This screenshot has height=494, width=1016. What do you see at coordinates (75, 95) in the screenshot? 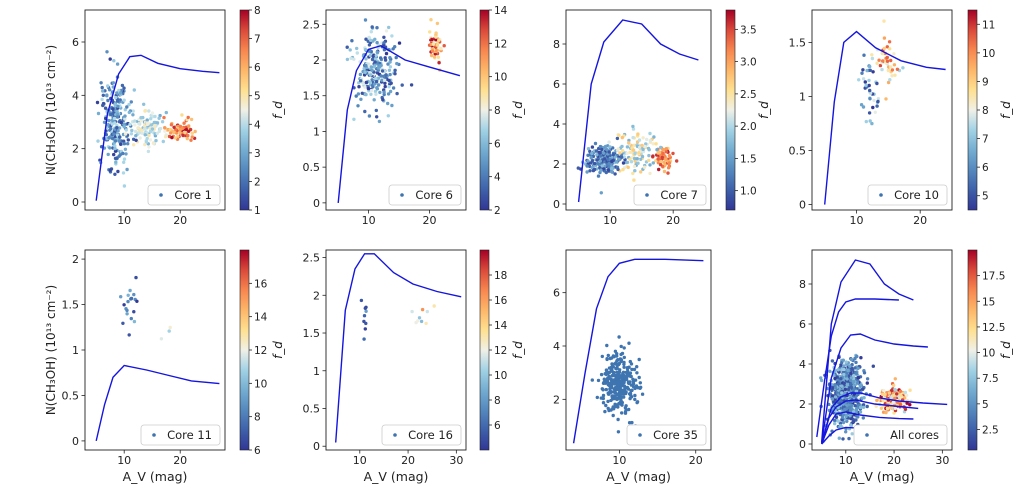
I see `y-tick-label: 4` at bounding box center [75, 95].